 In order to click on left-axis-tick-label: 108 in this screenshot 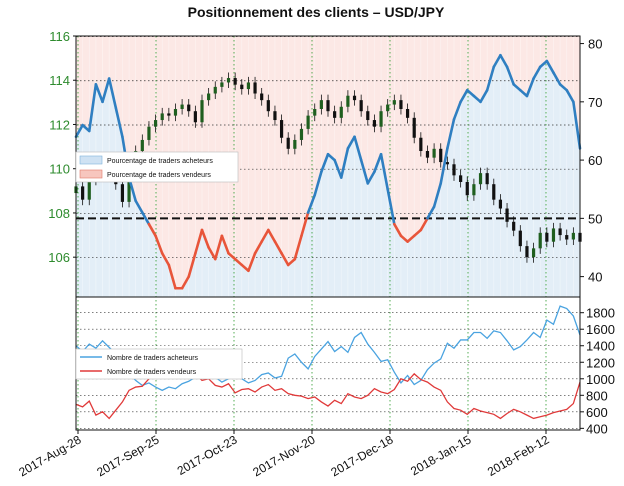, I will do `click(59, 213)`.